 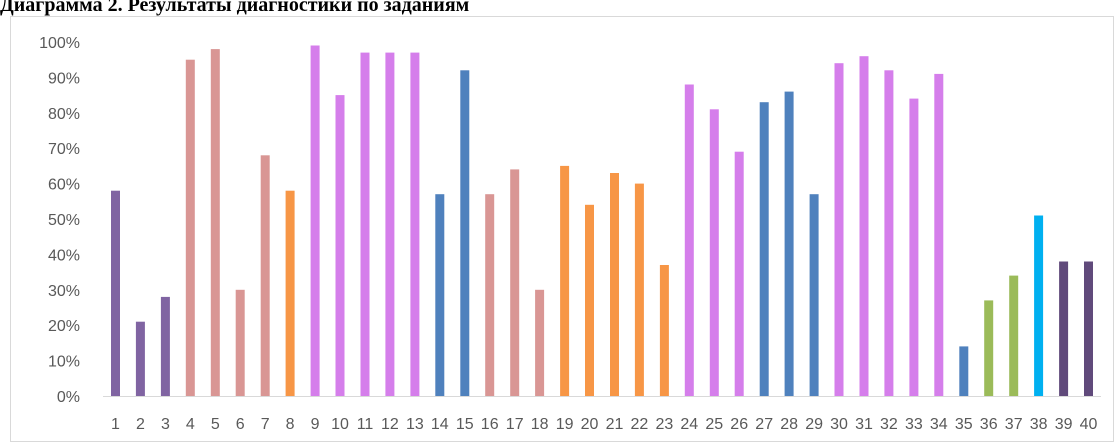 I want to click on x-tick-label: 13, so click(x=415, y=424).